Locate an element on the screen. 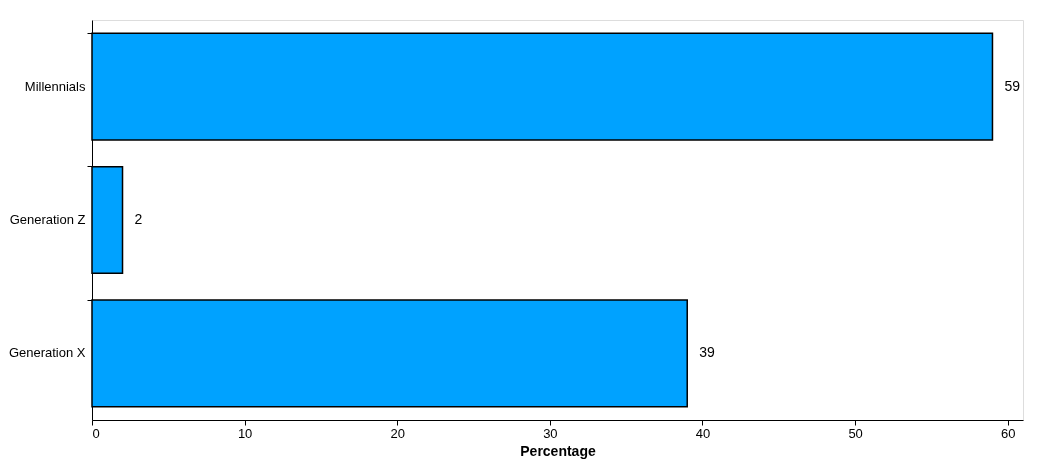 The image size is (1053, 464). x-tick-label: 30 is located at coordinates (550, 433).